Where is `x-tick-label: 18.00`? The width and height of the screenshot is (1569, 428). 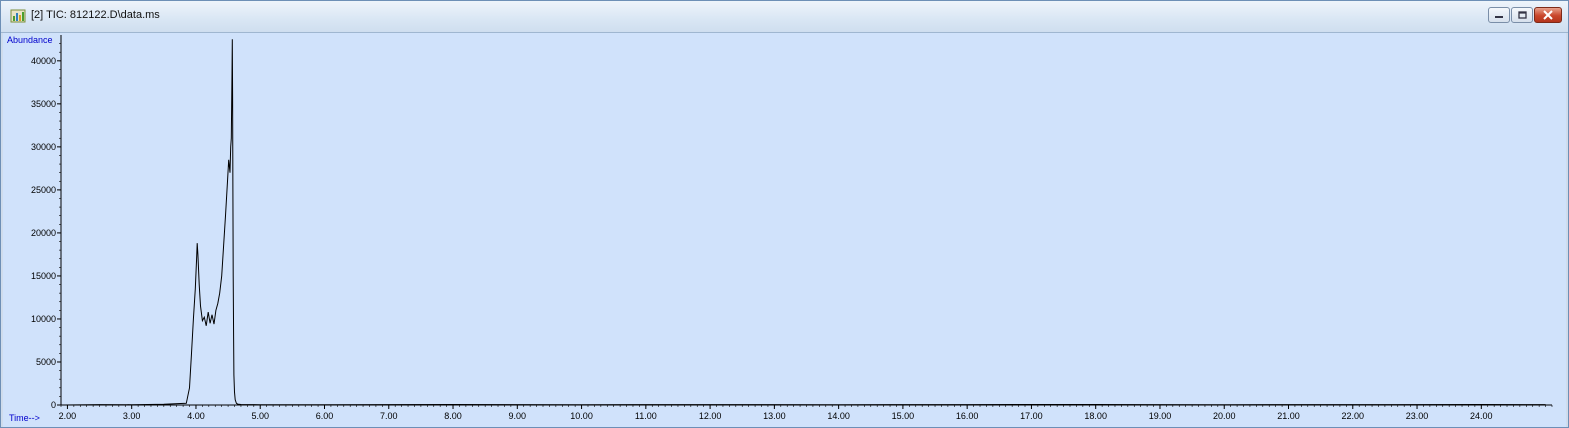
x-tick-label: 18.00 is located at coordinates (1095, 416).